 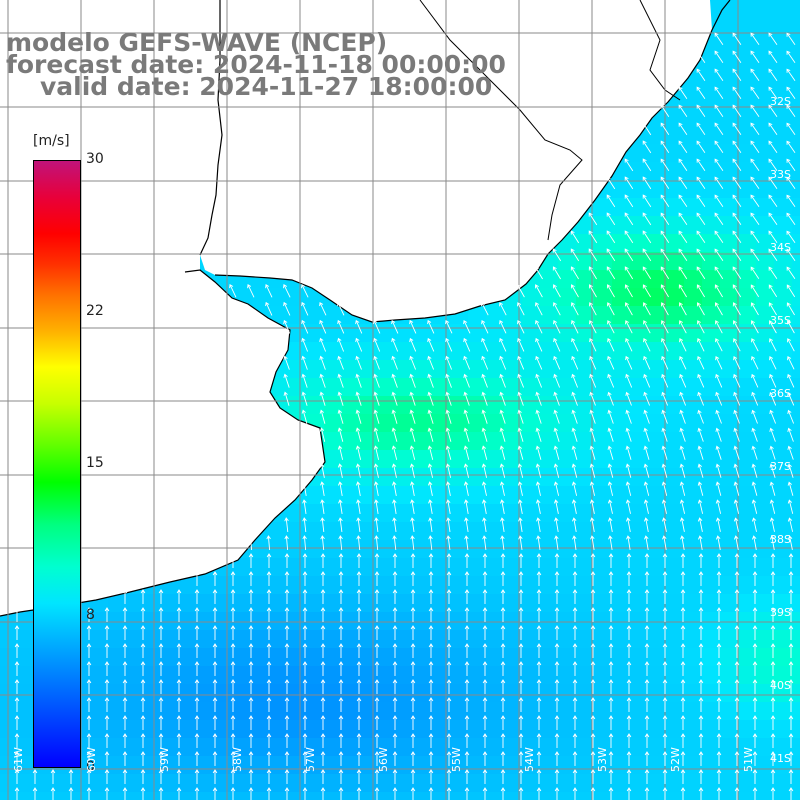 I want to click on longitude-label: 54W, so click(x=529, y=759).